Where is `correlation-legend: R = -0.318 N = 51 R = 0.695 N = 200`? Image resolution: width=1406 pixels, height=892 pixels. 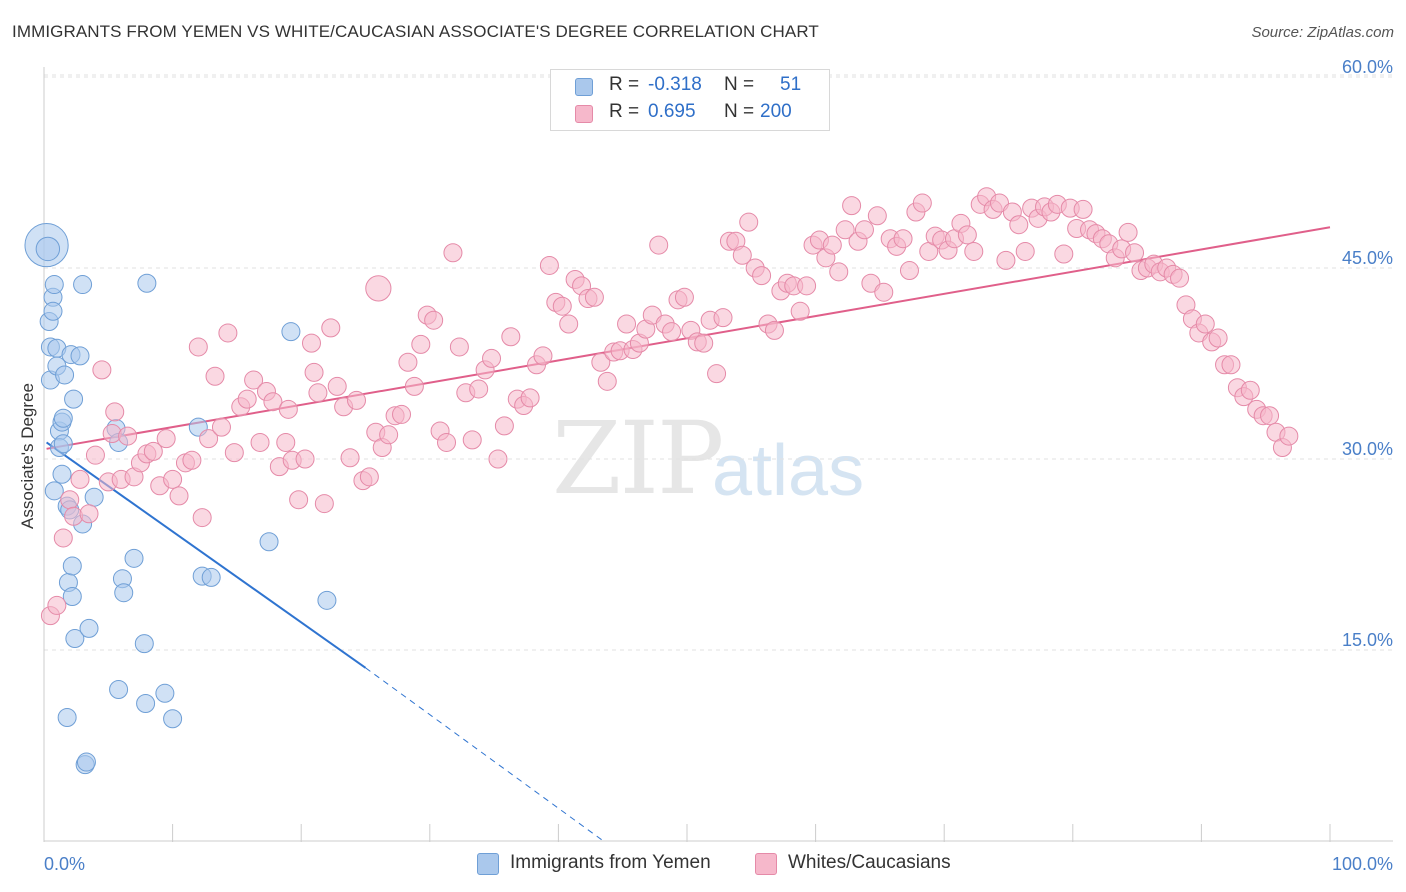
correlation-legend: R = -0.318 N = 51 R = 0.695 N = 200 is located at coordinates (690, 100).